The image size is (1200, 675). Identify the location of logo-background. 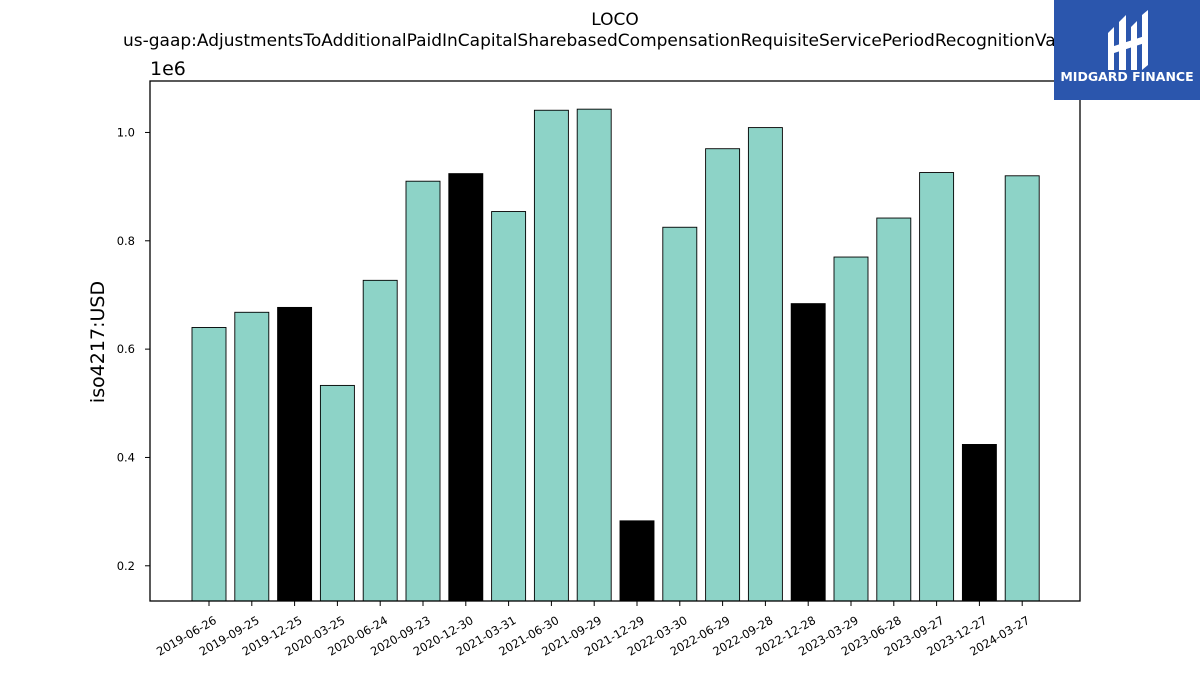
(1127, 50).